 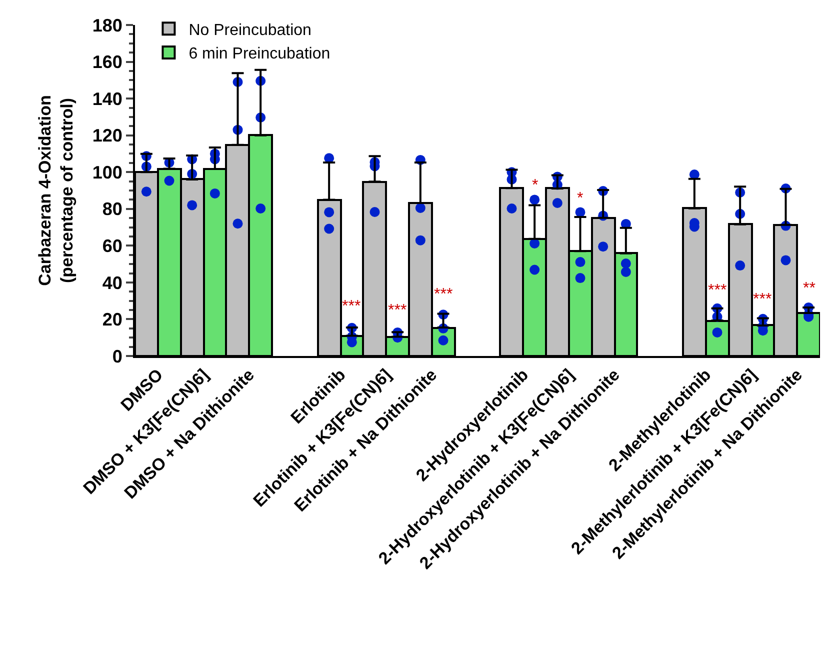 What do you see at coordinates (117, 356) in the screenshot?
I see `y-tick-label: 0` at bounding box center [117, 356].